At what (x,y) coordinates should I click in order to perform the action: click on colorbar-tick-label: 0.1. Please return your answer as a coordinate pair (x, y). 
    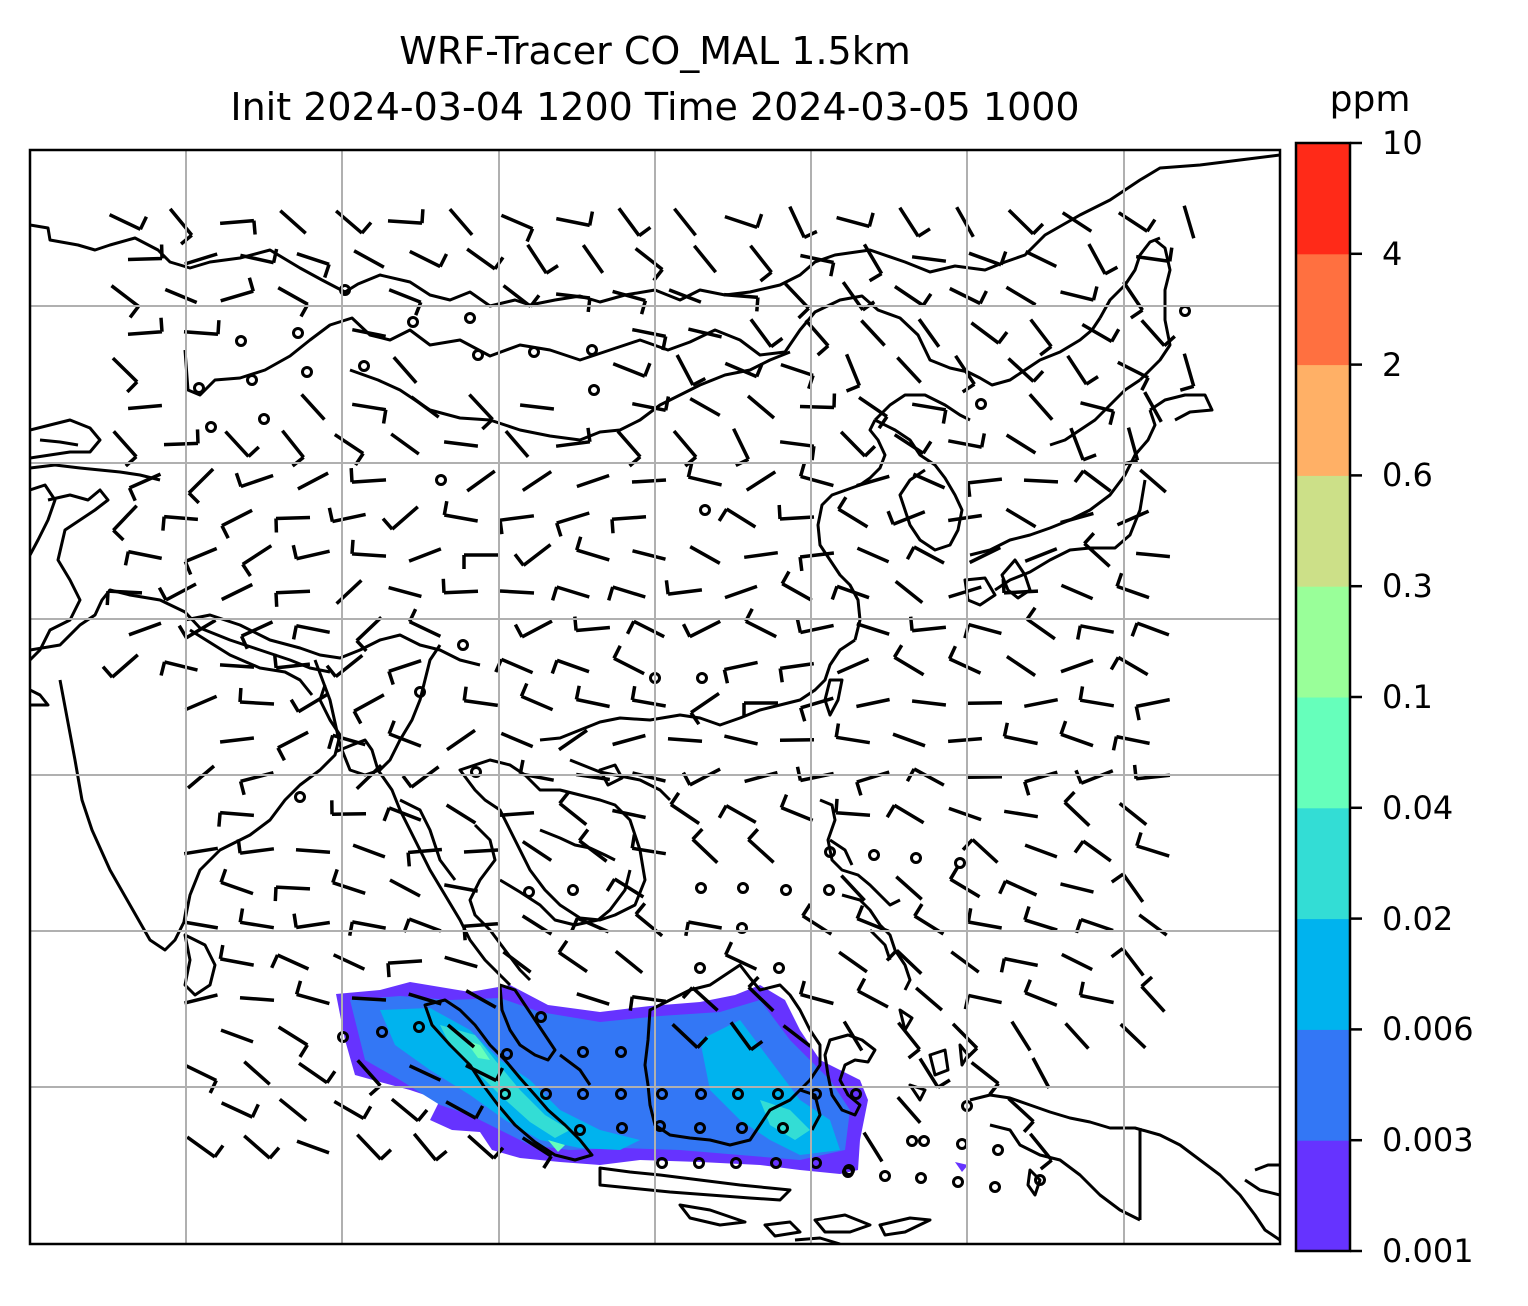
    Looking at the image, I should click on (1407, 697).